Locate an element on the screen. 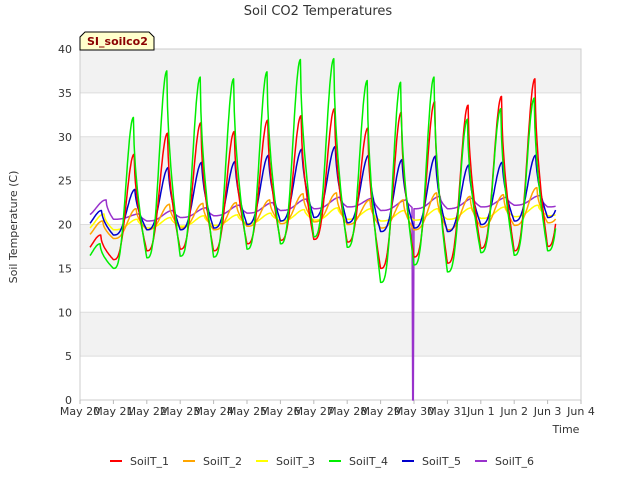 Image resolution: width=640 pixels, height=480 pixels. station-badge: SI_soilco2 is located at coordinates (117, 41).